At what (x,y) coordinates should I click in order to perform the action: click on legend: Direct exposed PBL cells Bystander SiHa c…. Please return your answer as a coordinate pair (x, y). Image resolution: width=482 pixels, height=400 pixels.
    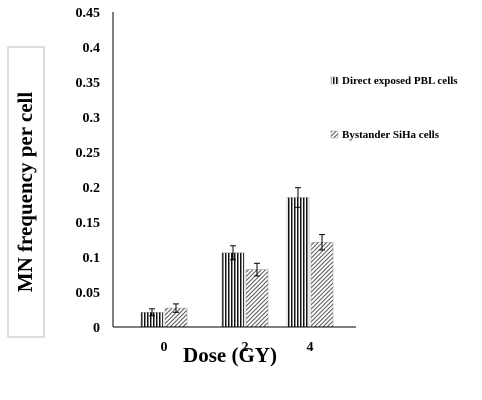
    Looking at the image, I should click on (394, 108).